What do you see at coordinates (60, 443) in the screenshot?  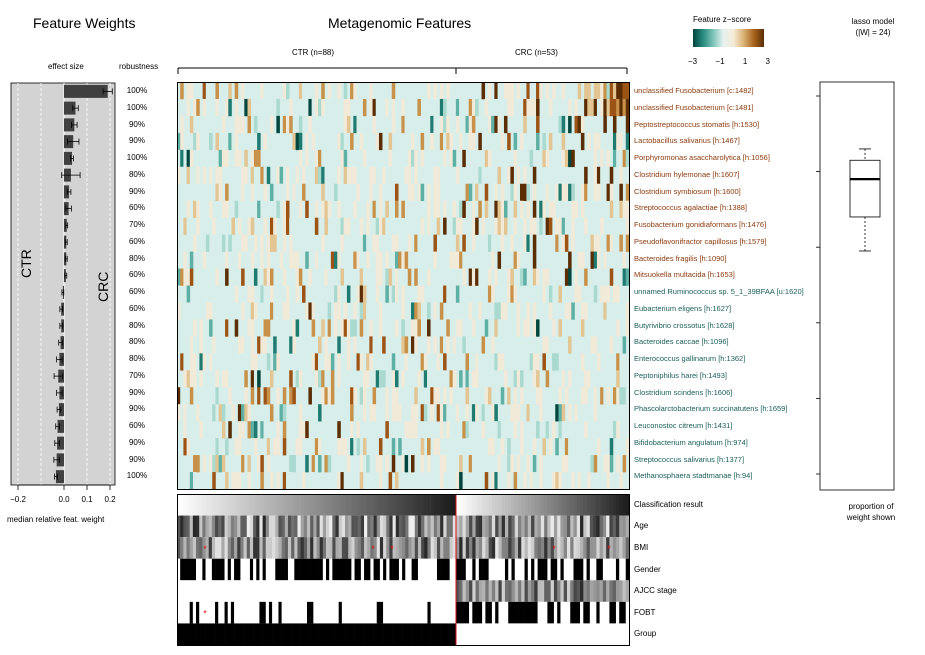 I see `weight-bar` at bounding box center [60, 443].